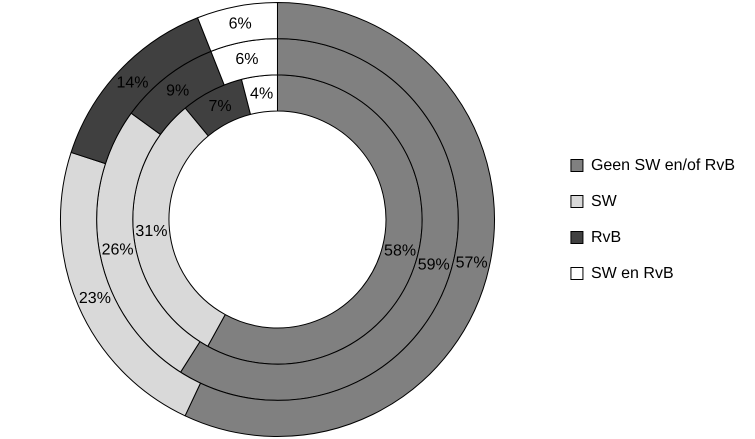 The image size is (755, 439). Describe the element at coordinates (604, 201) in the screenshot. I see `legend-label: SW` at that location.